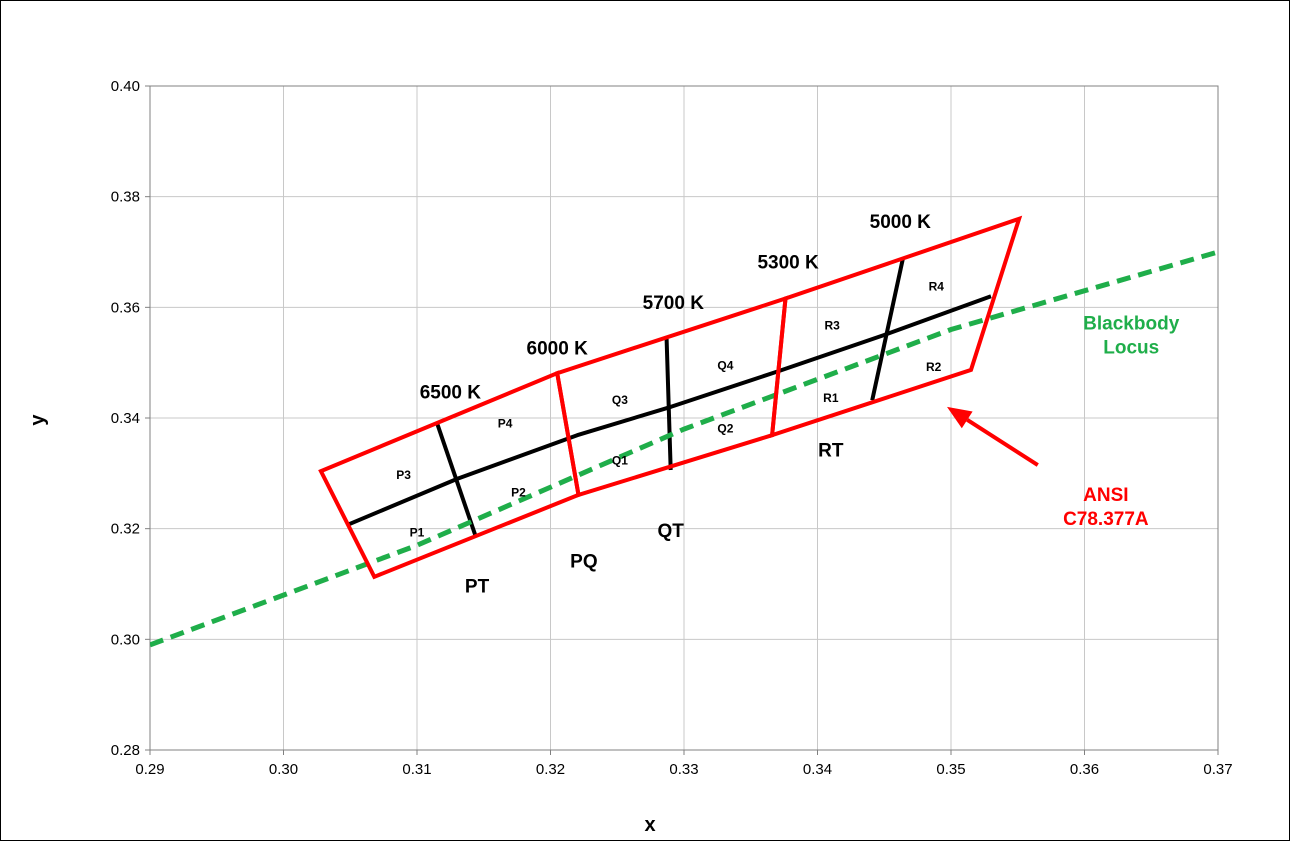  Describe the element at coordinates (674, 303) in the screenshot. I see `cct-label: 5700 K` at that location.